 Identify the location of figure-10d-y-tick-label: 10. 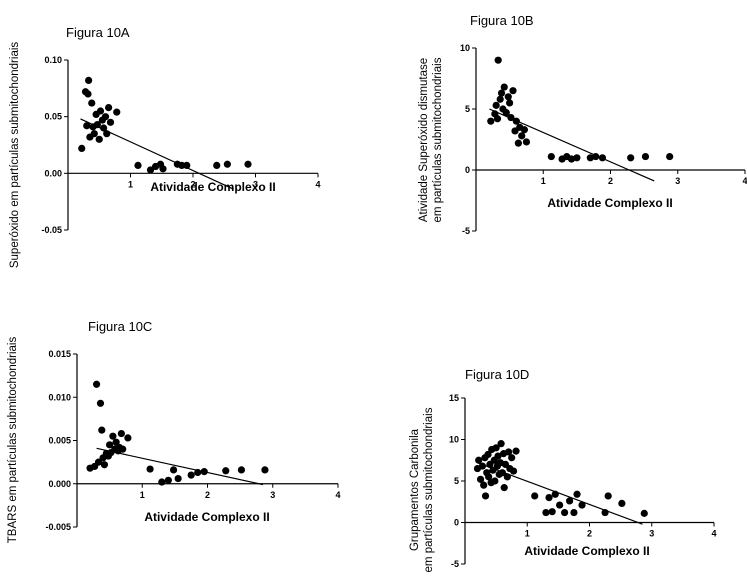
(454, 440).